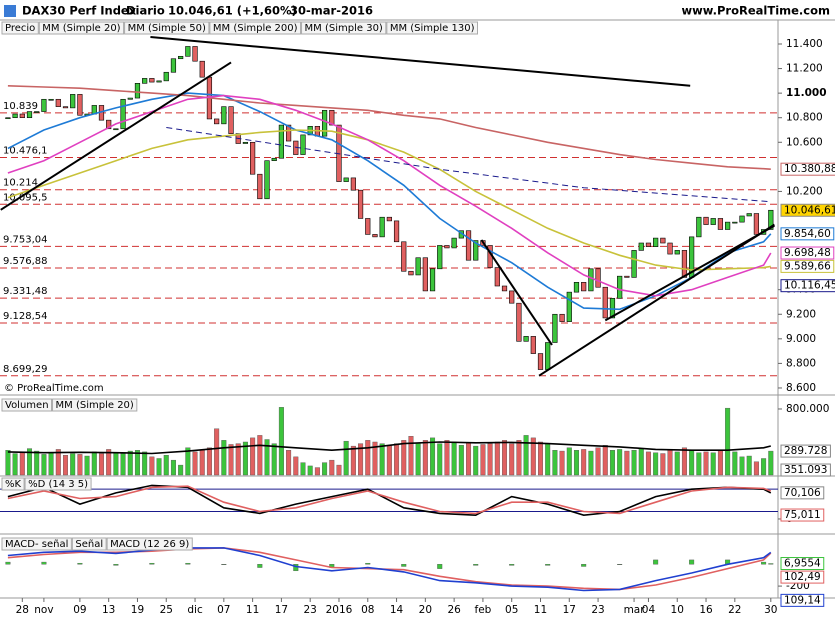  What do you see at coordinates (25, 291) in the screenshot?
I see `level-label: 9.331,48` at bounding box center [25, 291].